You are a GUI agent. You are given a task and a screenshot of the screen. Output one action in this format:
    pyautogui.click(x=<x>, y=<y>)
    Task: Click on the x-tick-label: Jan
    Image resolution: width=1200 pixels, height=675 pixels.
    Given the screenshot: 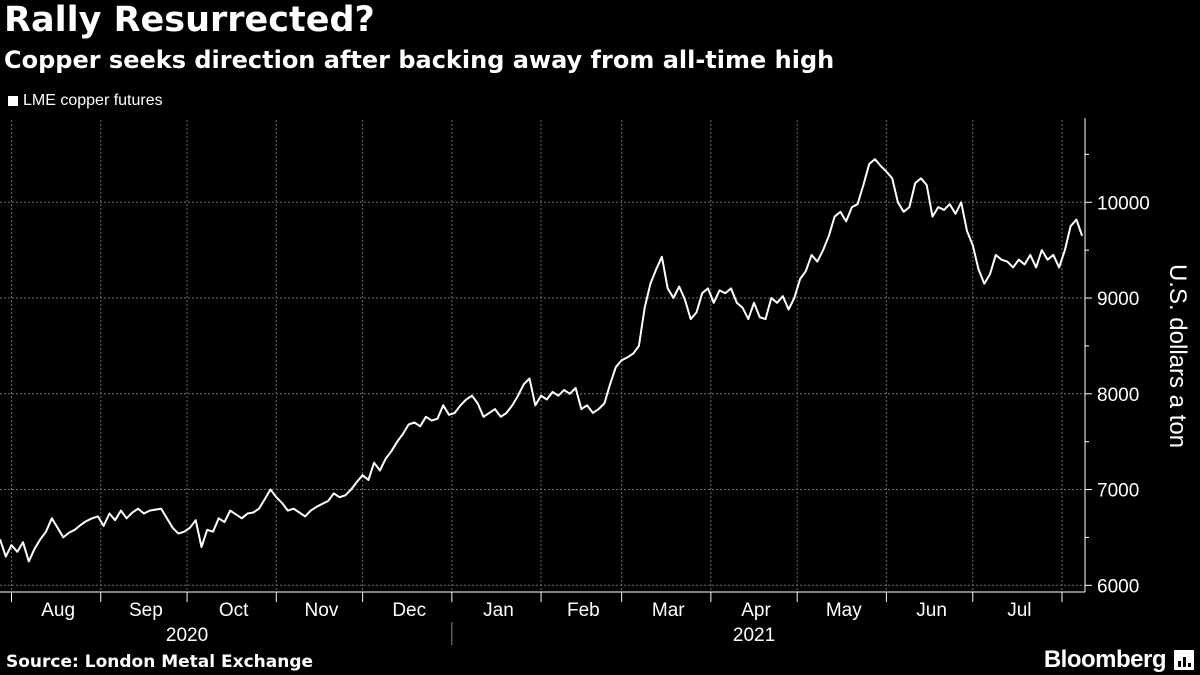 What is the action you would take?
    pyautogui.click(x=498, y=610)
    